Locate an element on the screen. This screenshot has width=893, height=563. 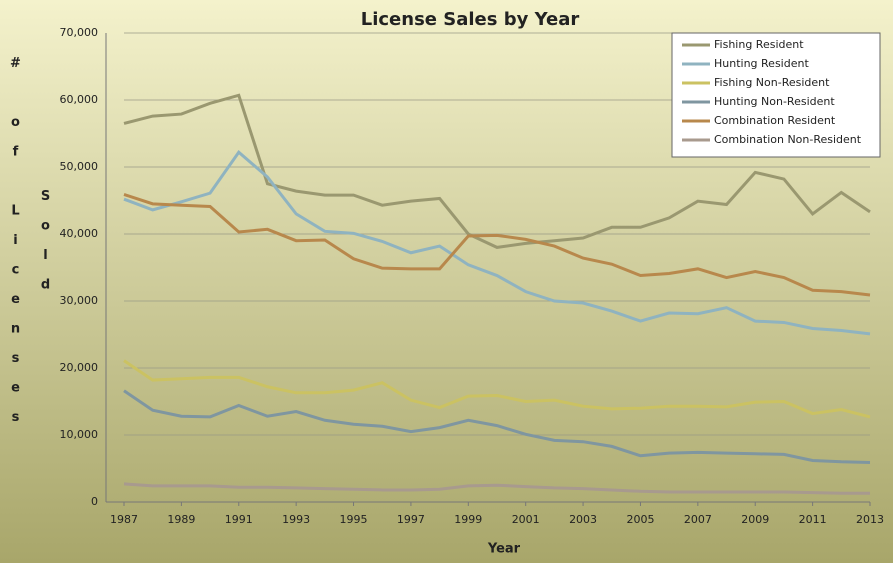
x-tick-label: 2005 is located at coordinates (640, 519).